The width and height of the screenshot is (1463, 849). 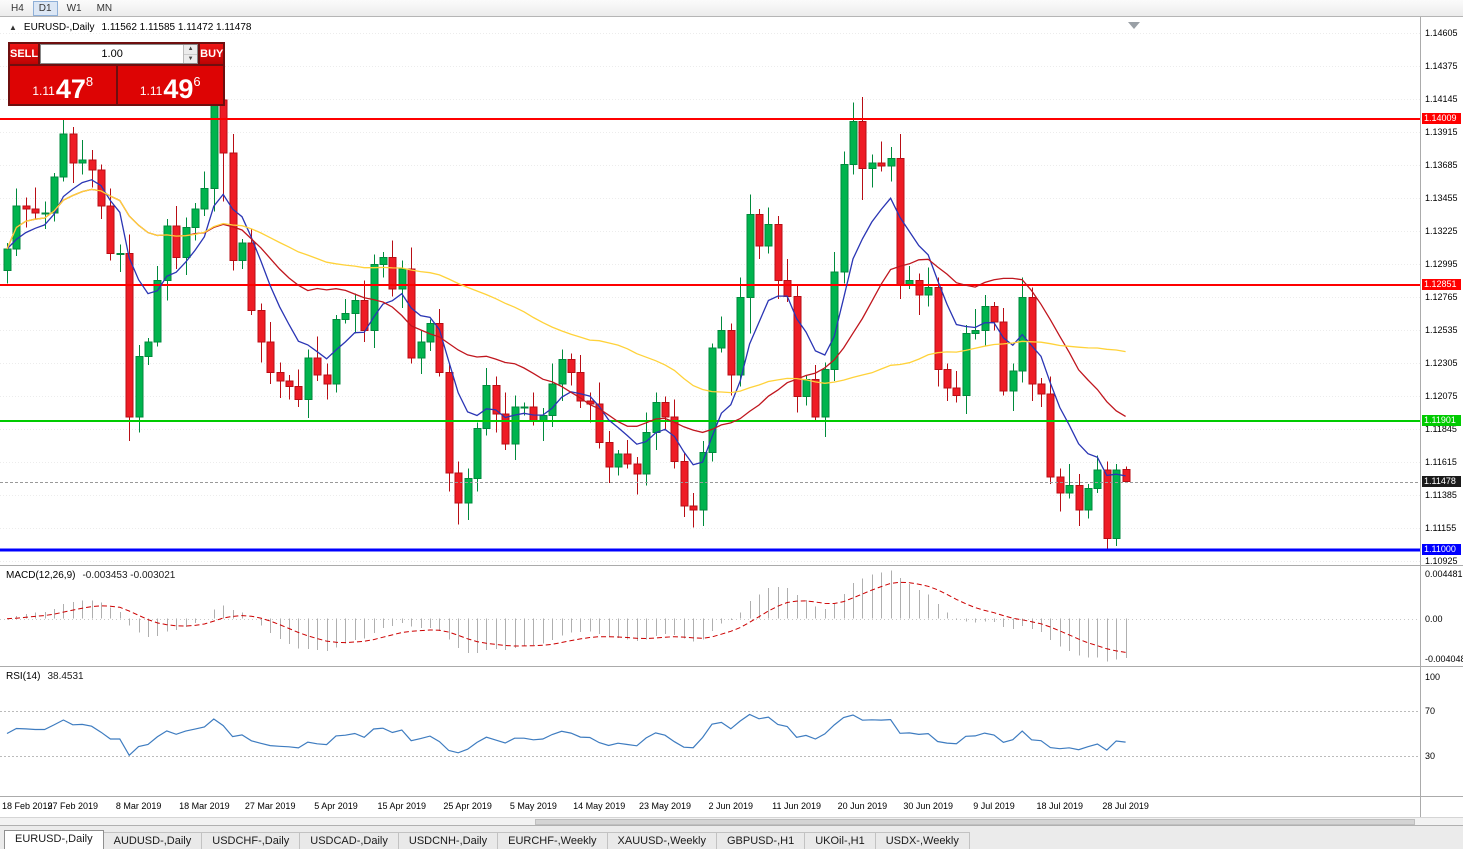 What do you see at coordinates (1420, 417) in the screenshot?
I see `price-scale-separator` at bounding box center [1420, 417].